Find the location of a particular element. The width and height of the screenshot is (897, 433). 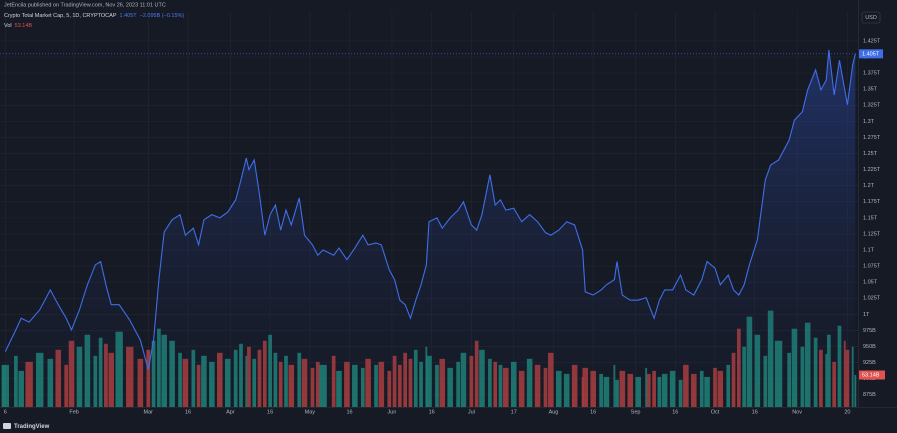

y-tick-label: 950B is located at coordinates (869, 347).